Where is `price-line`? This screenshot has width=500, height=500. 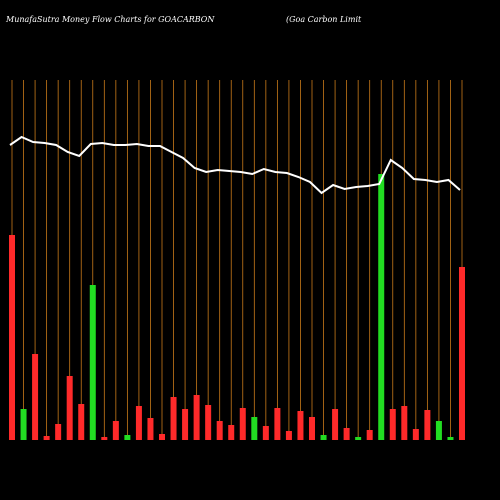 price-line is located at coordinates (235, 165).